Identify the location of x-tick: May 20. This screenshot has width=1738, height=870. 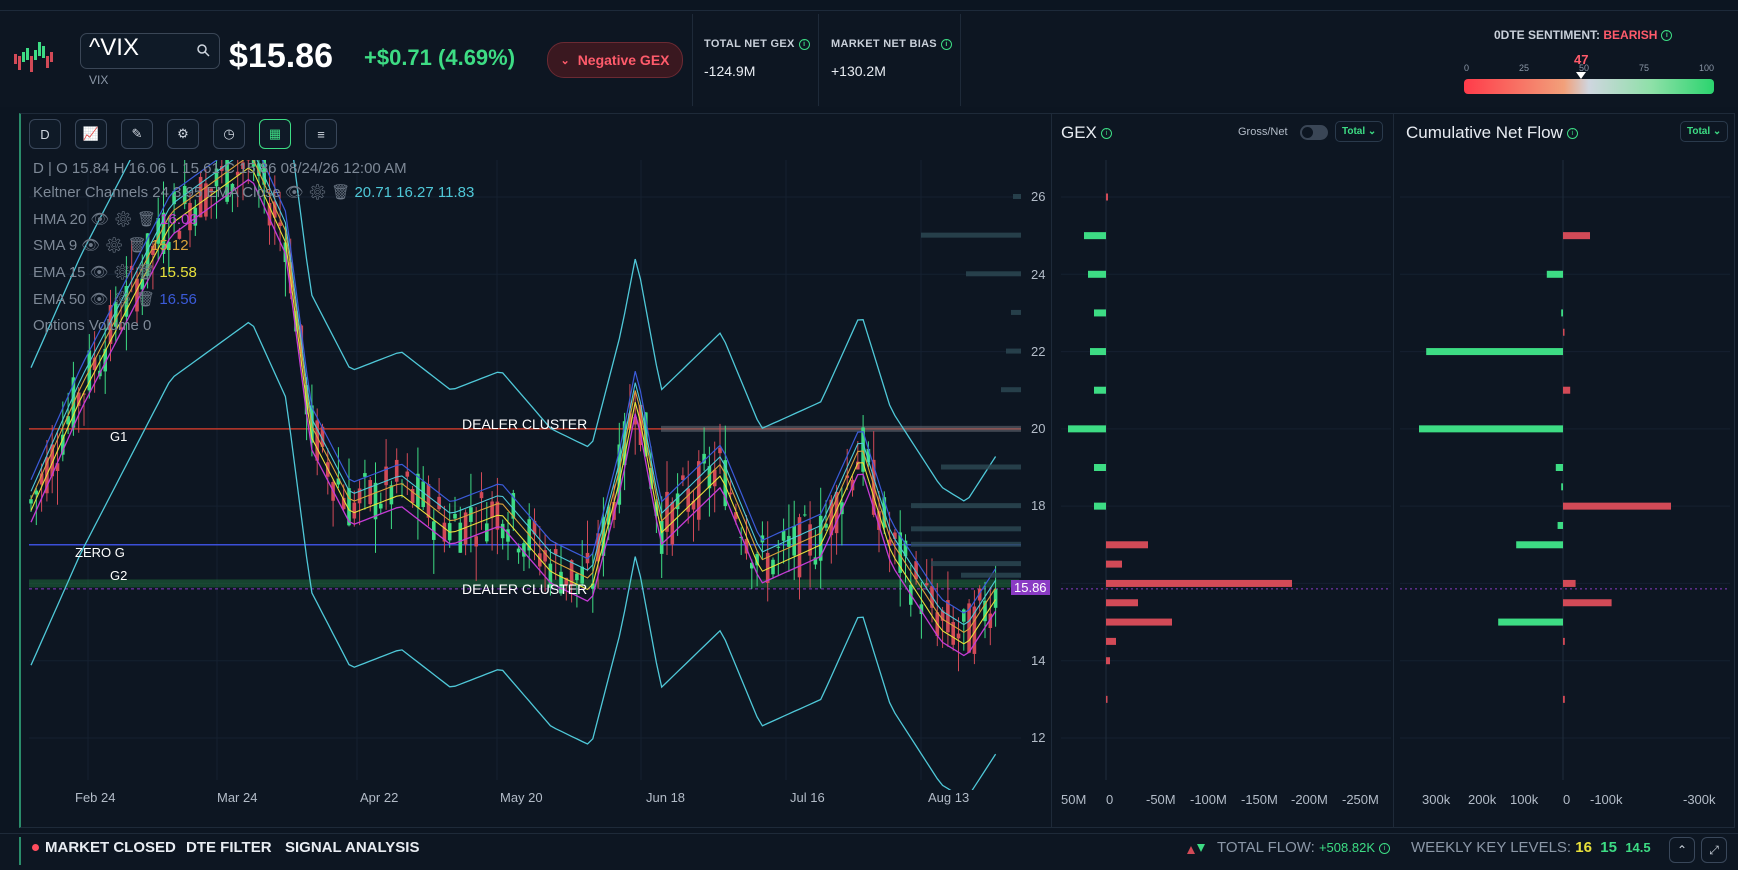
(521, 797).